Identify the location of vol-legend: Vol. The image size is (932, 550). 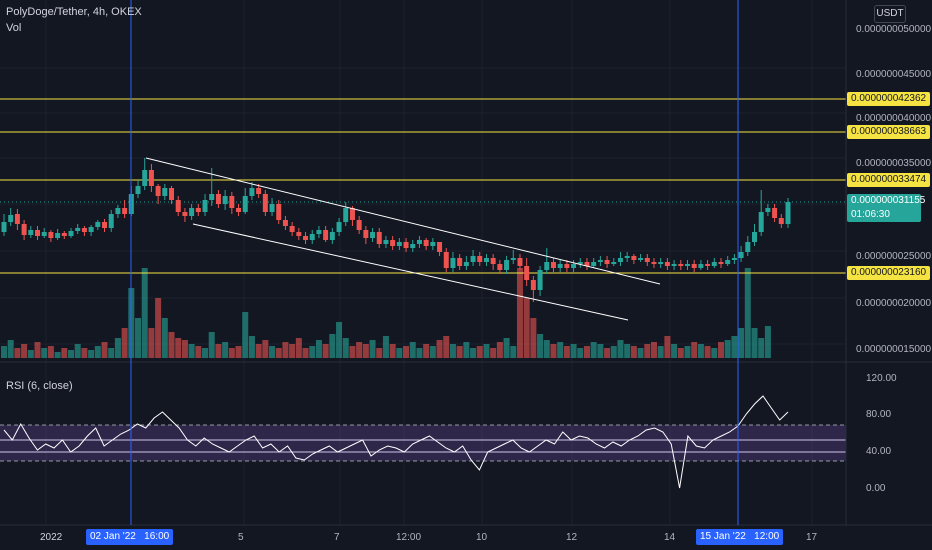
(14, 28).